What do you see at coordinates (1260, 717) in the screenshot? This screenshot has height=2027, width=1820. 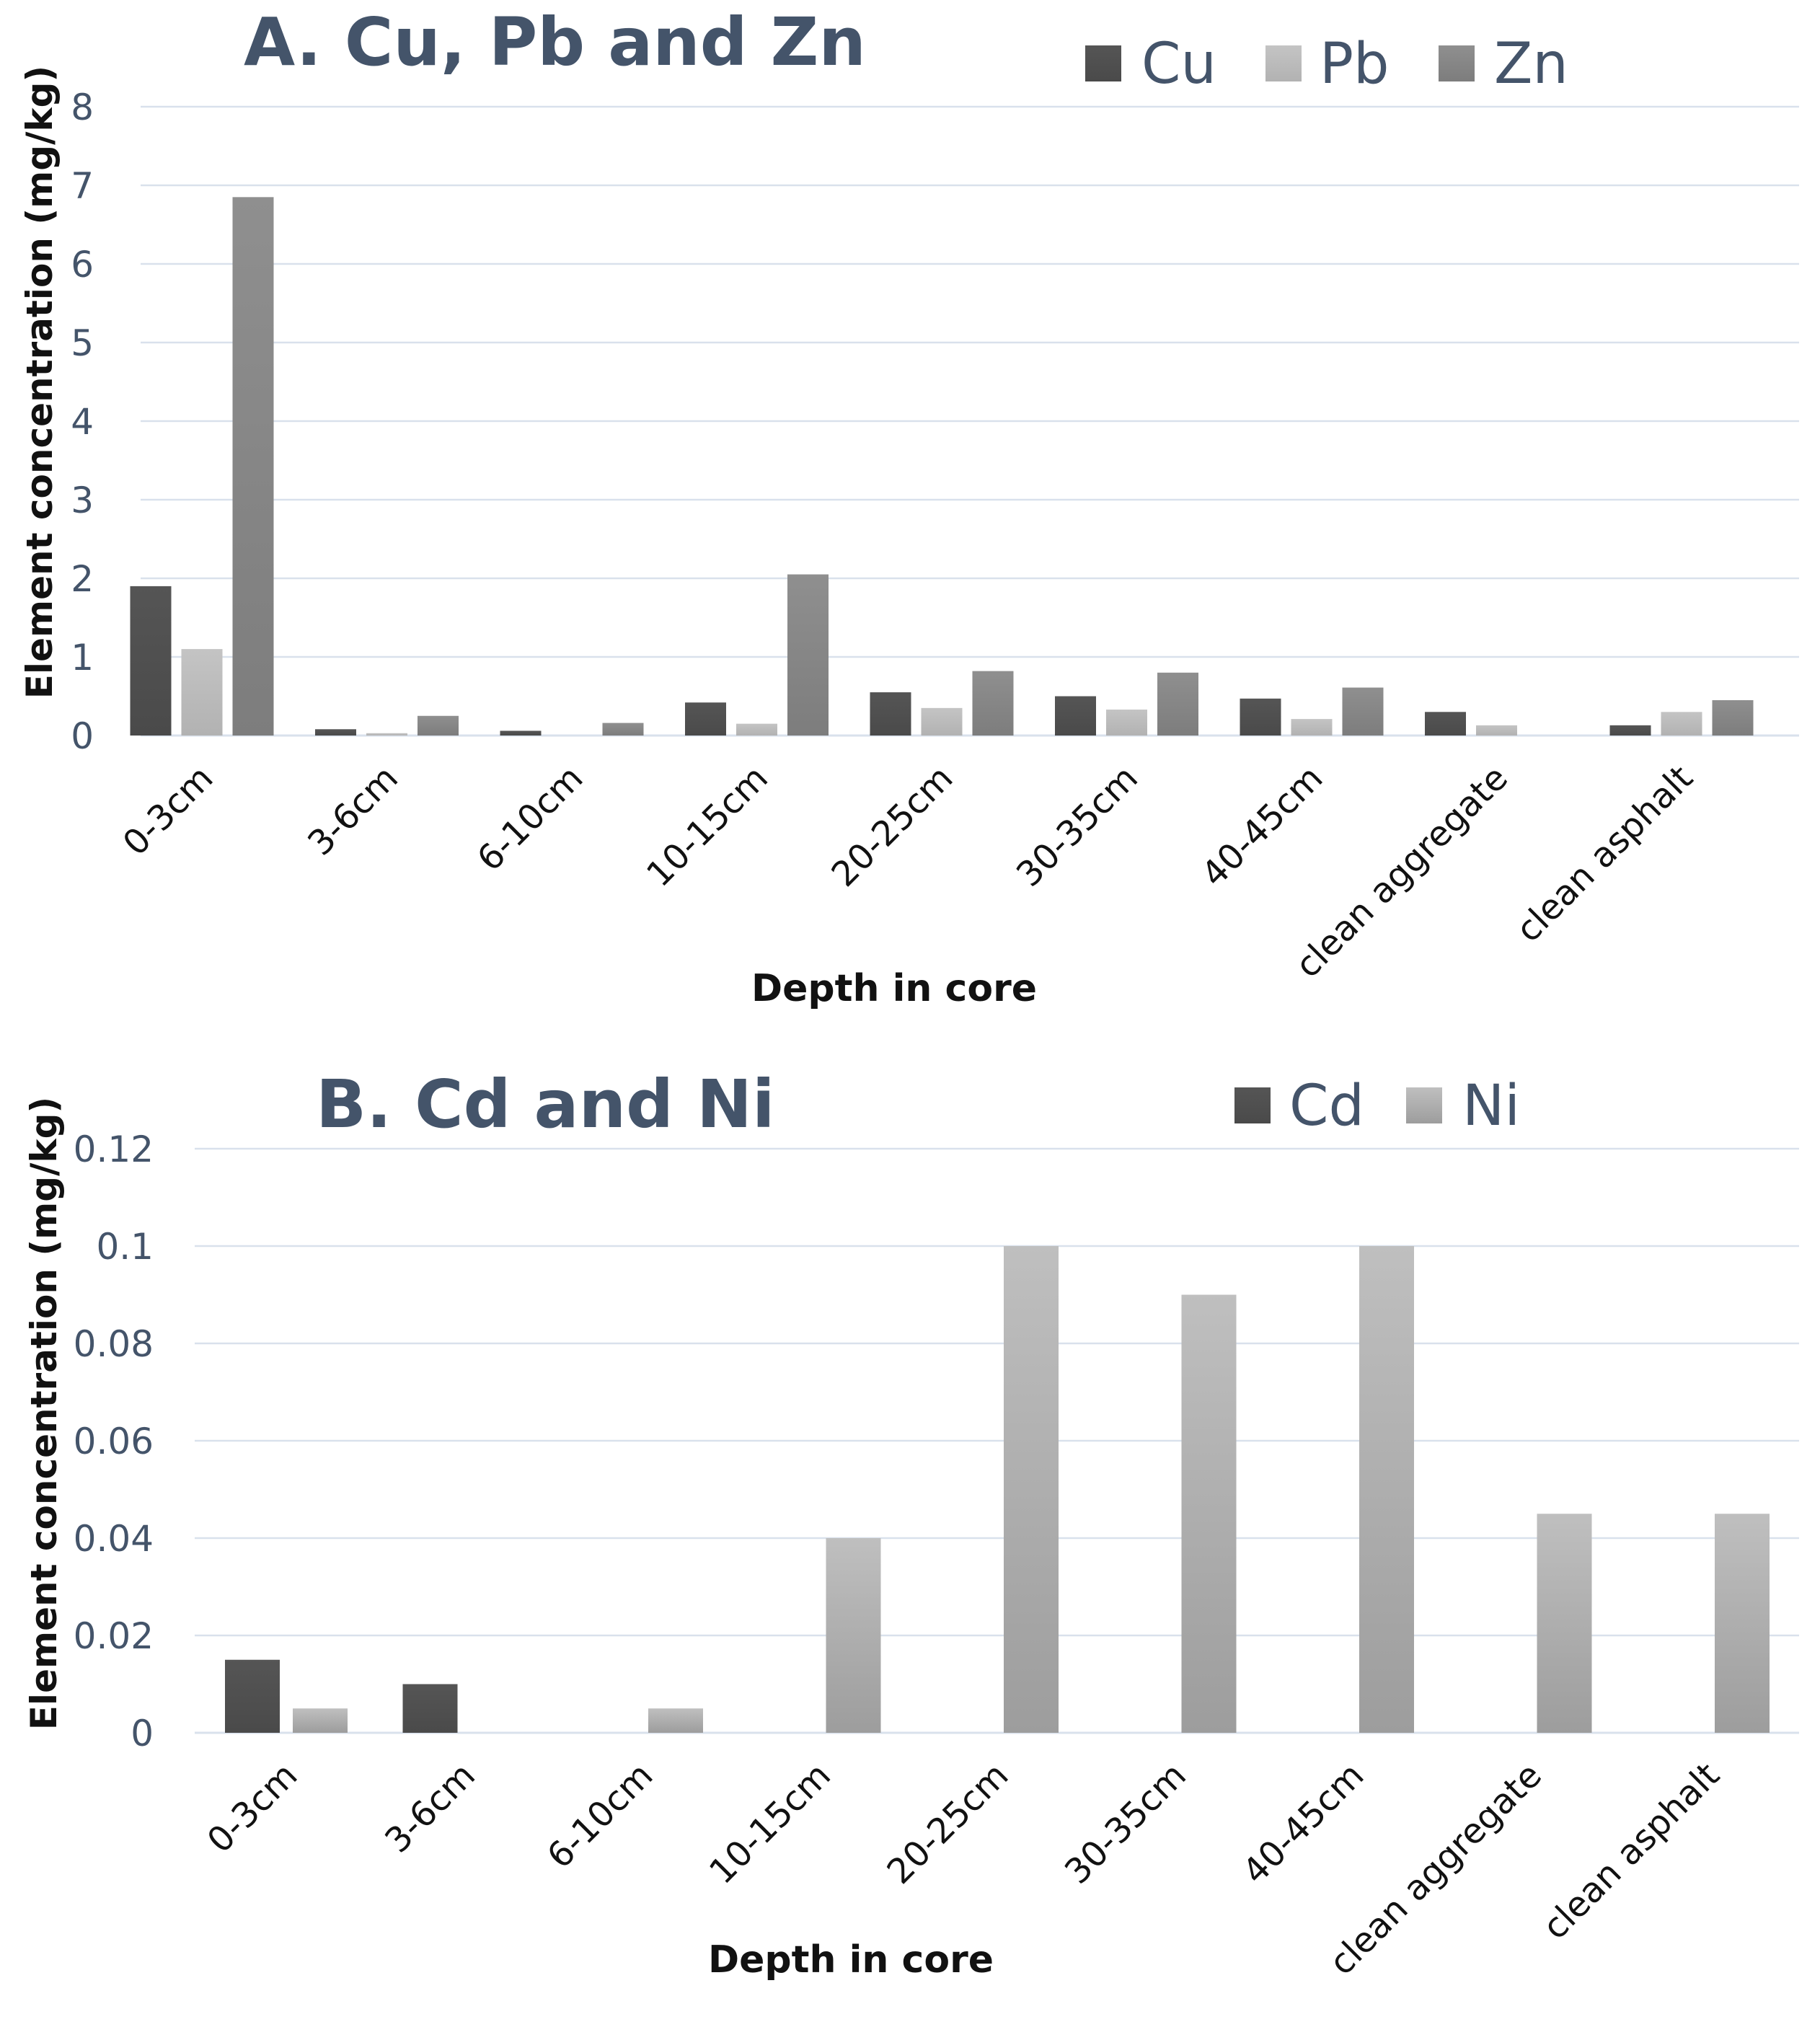 I see `a-bar-cu-40-45cm` at bounding box center [1260, 717].